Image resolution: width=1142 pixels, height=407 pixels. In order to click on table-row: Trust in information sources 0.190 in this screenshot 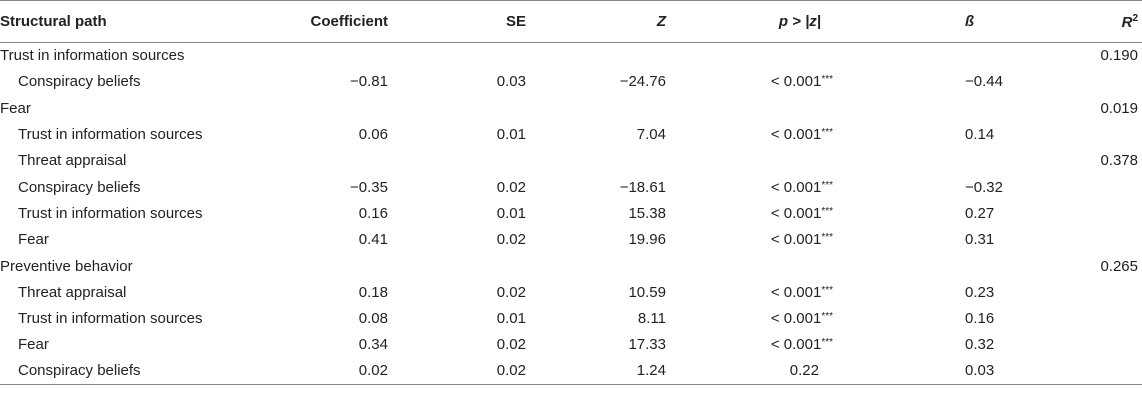, I will do `click(571, 56)`.